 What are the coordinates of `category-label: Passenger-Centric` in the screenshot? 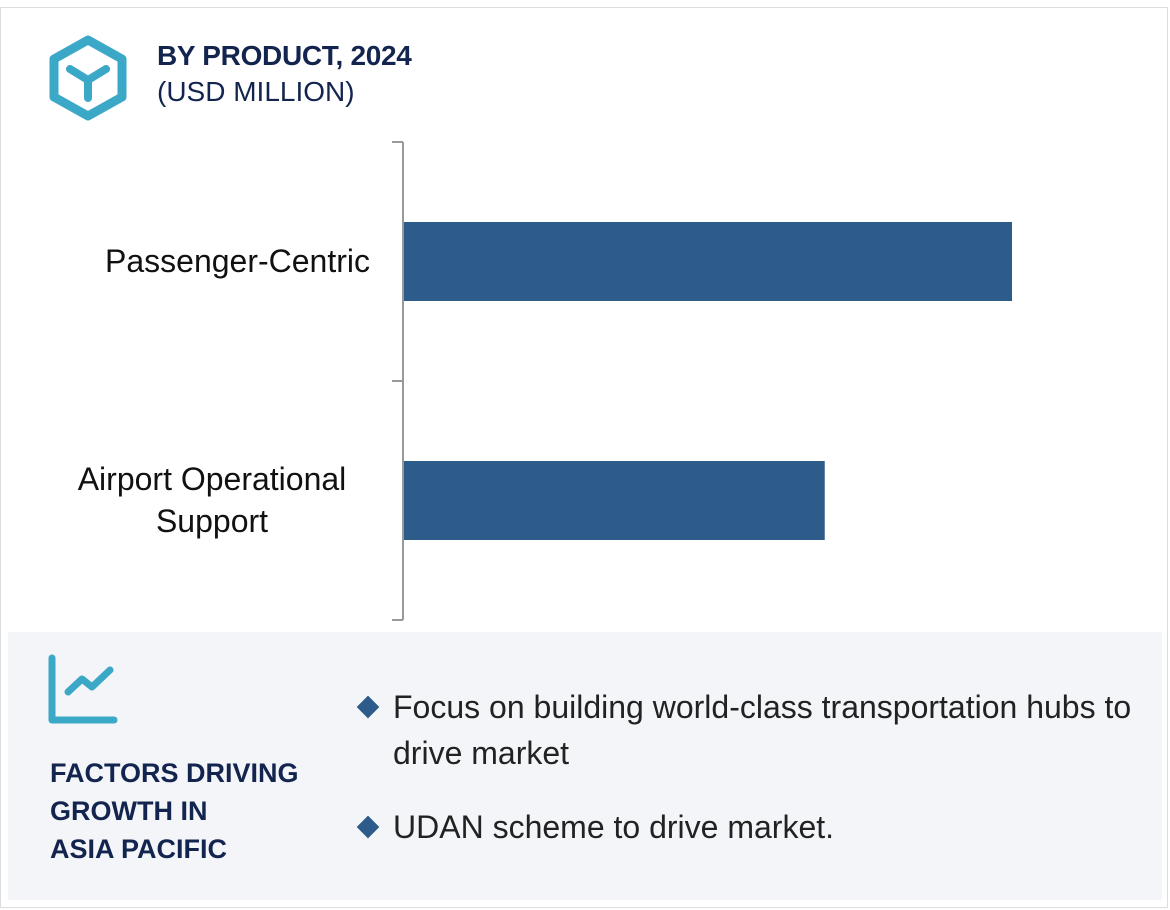 It's located at (237, 261).